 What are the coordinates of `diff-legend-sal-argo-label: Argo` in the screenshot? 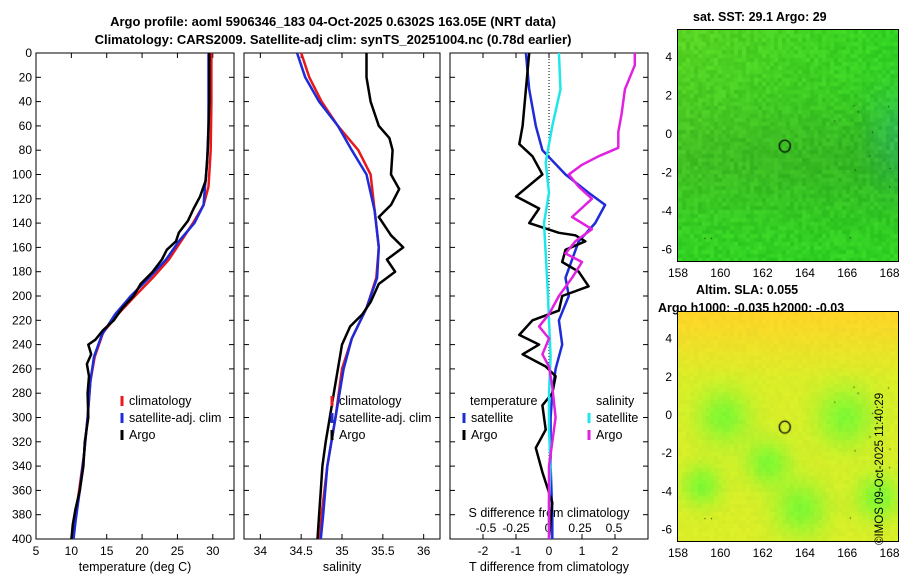 It's located at (609, 435).